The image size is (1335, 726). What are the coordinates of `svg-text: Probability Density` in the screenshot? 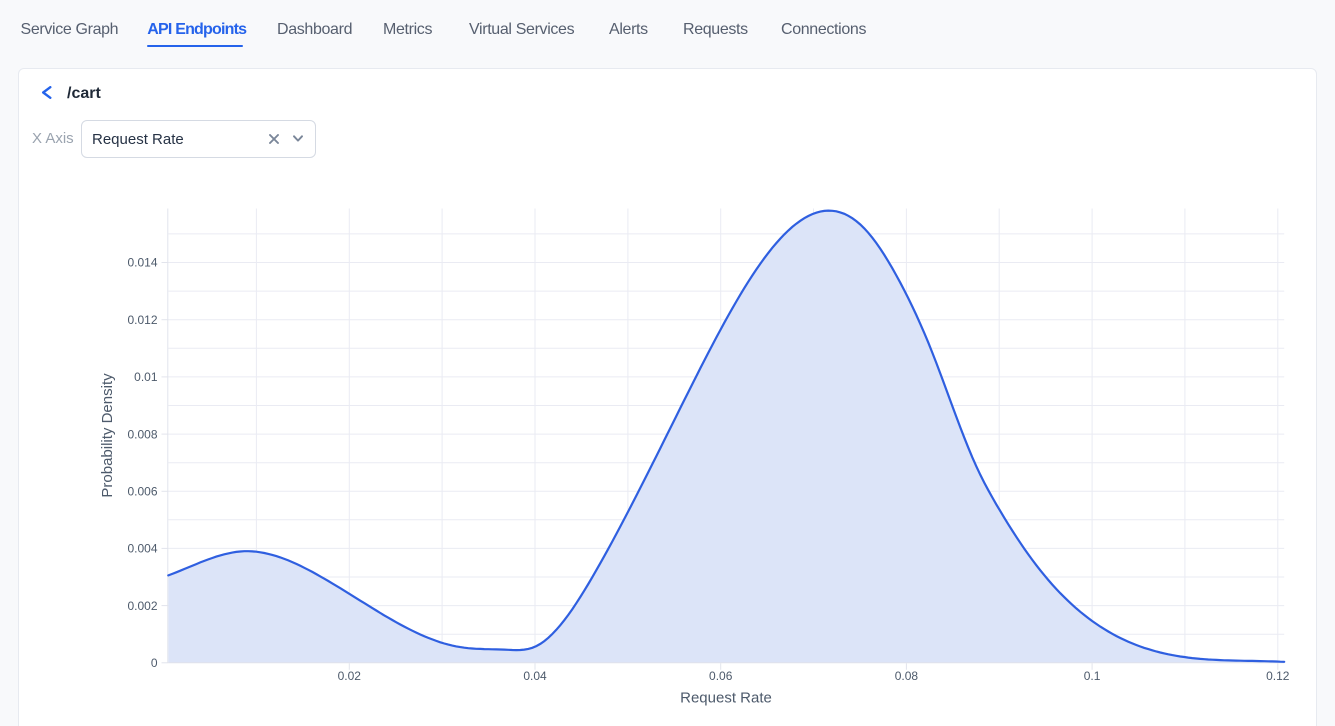 It's located at (107, 435).